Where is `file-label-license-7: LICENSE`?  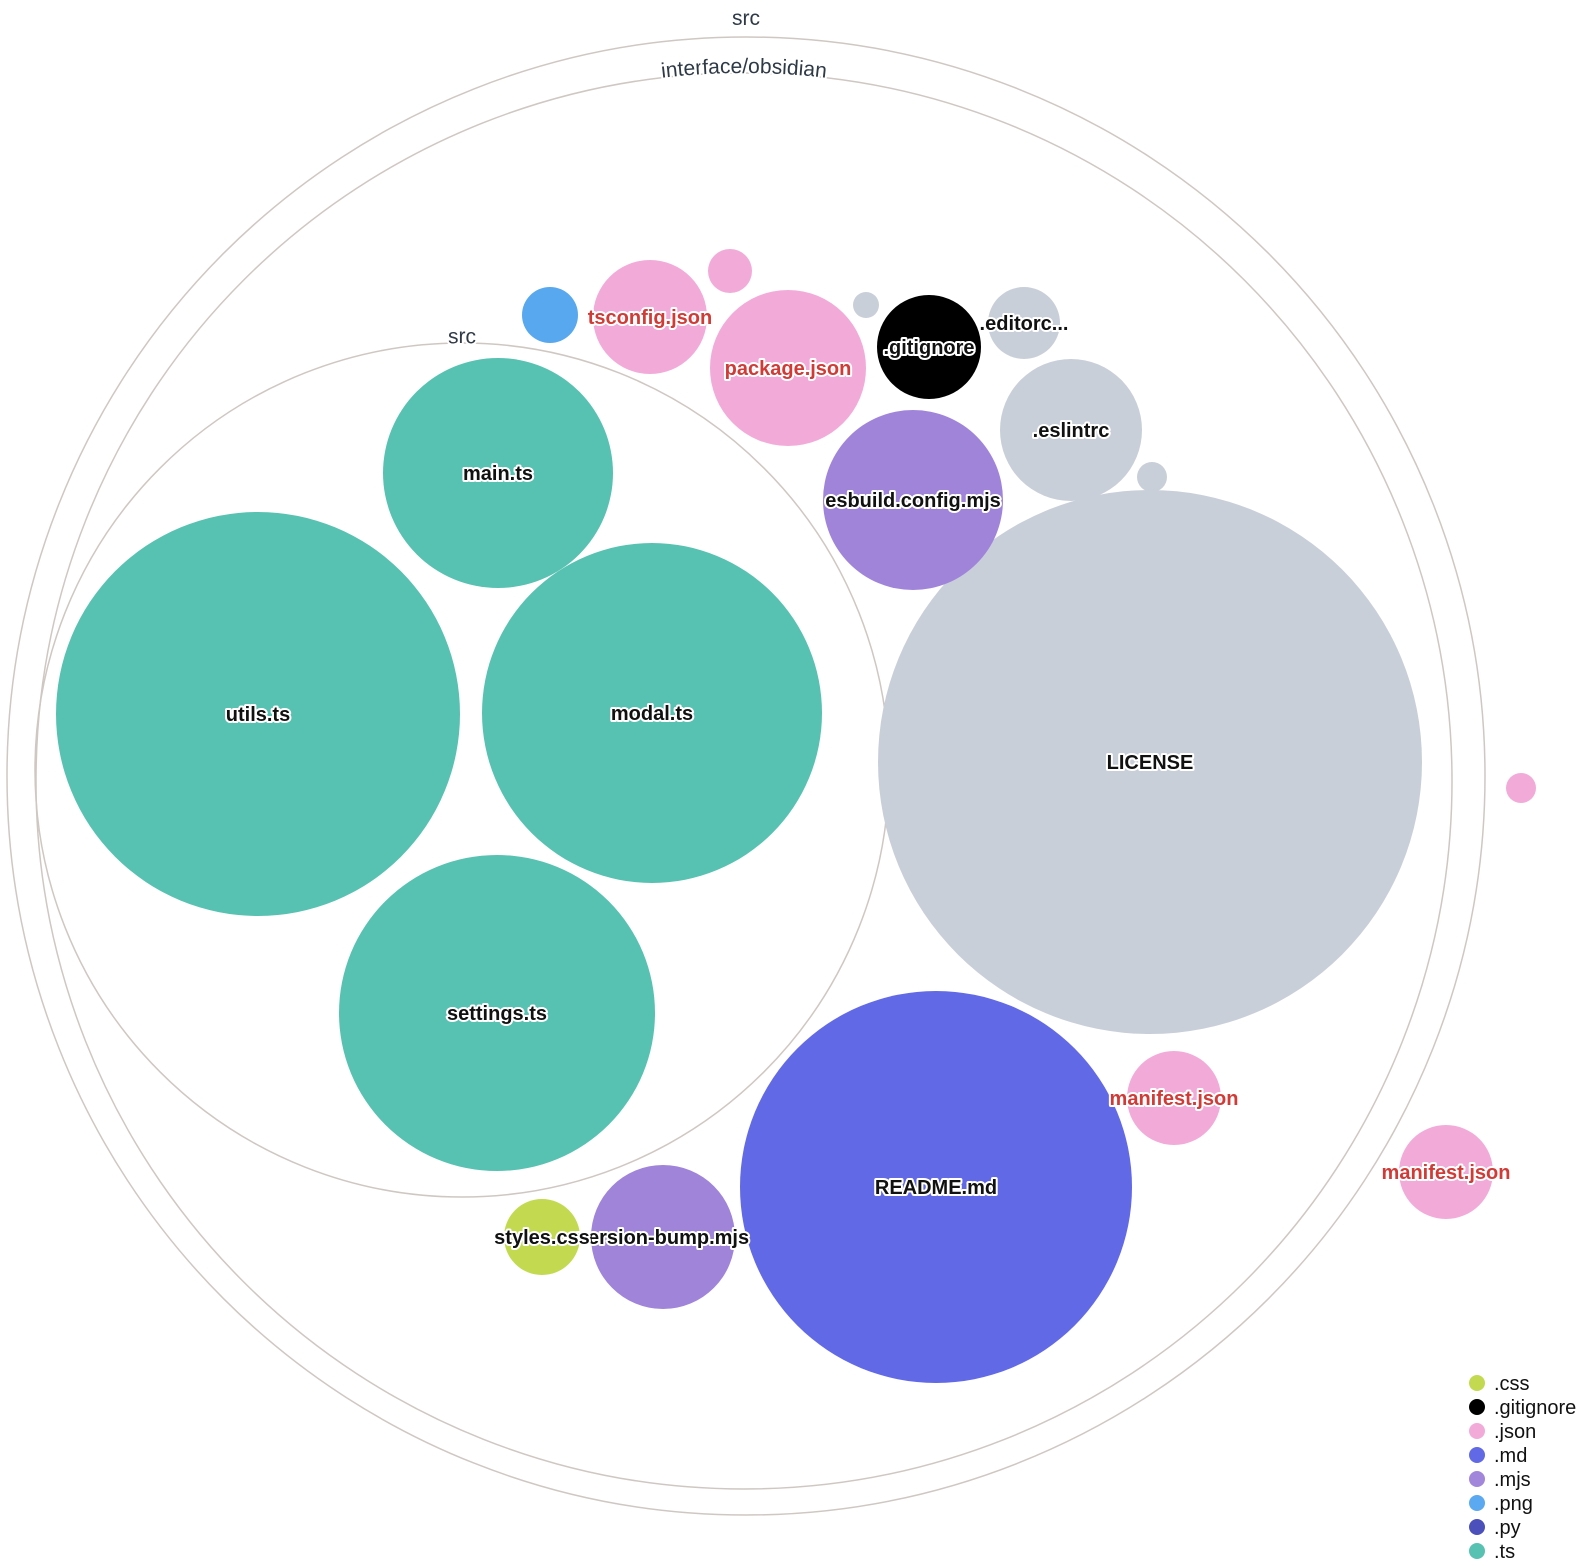
file-label-license-7: LICENSE is located at coordinates (1150, 763).